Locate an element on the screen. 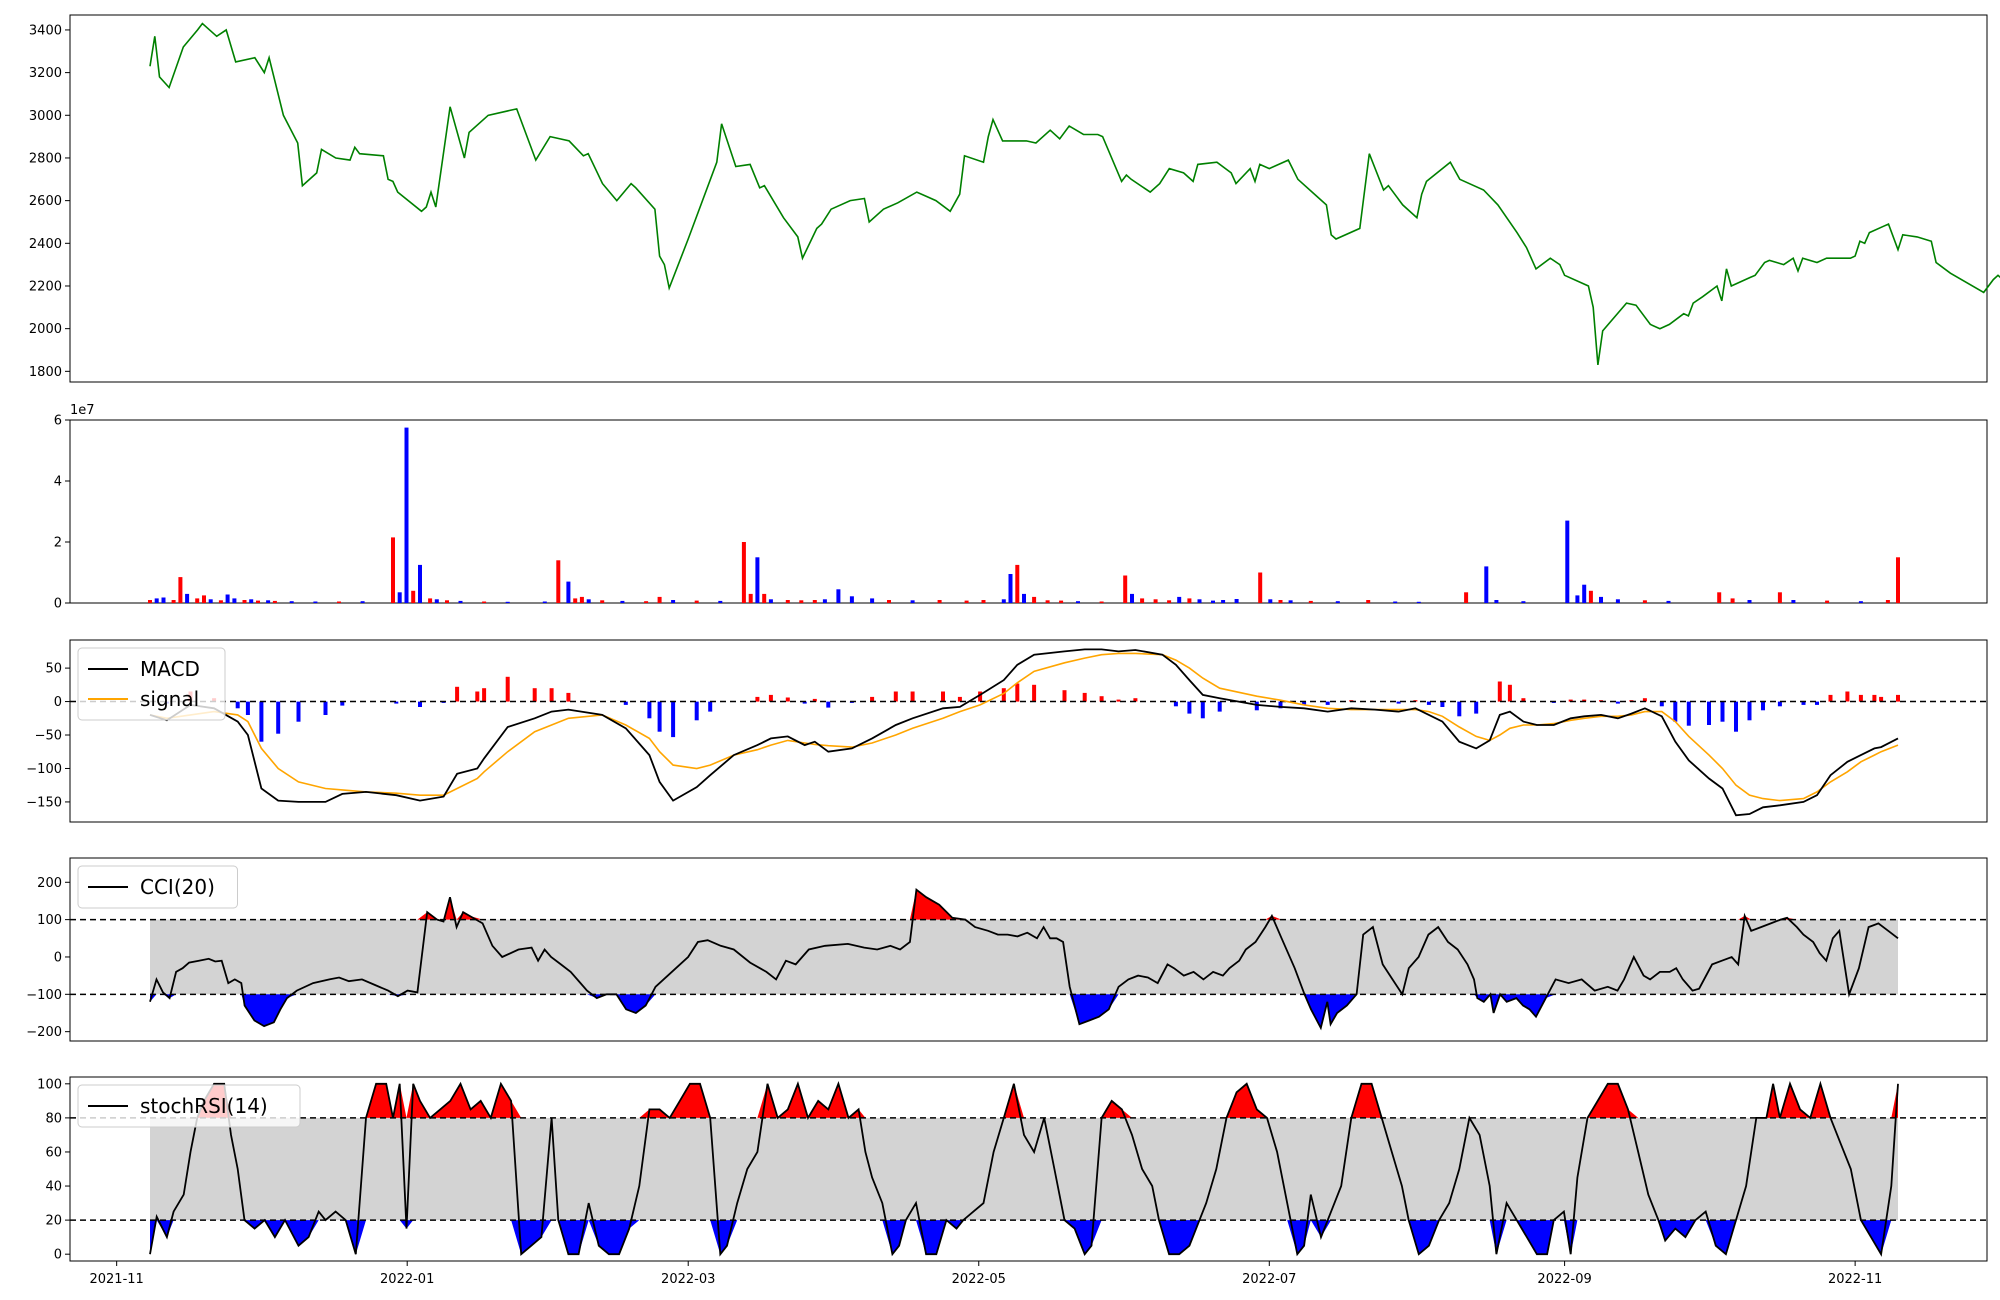  macd-legend is located at coordinates (151, 684).